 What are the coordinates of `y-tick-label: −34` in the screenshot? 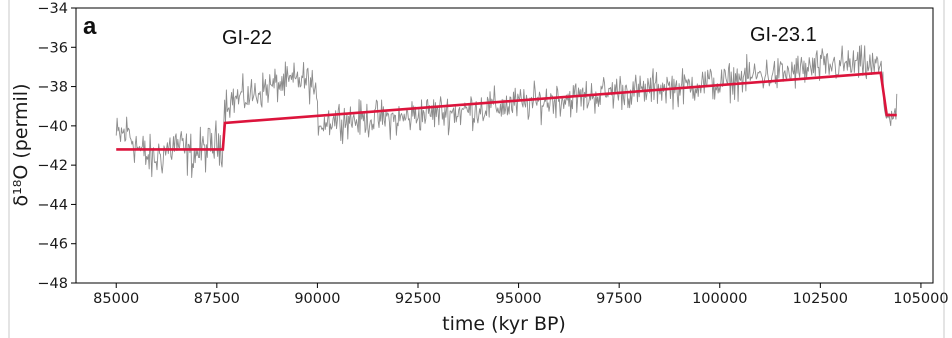 It's located at (52, 9).